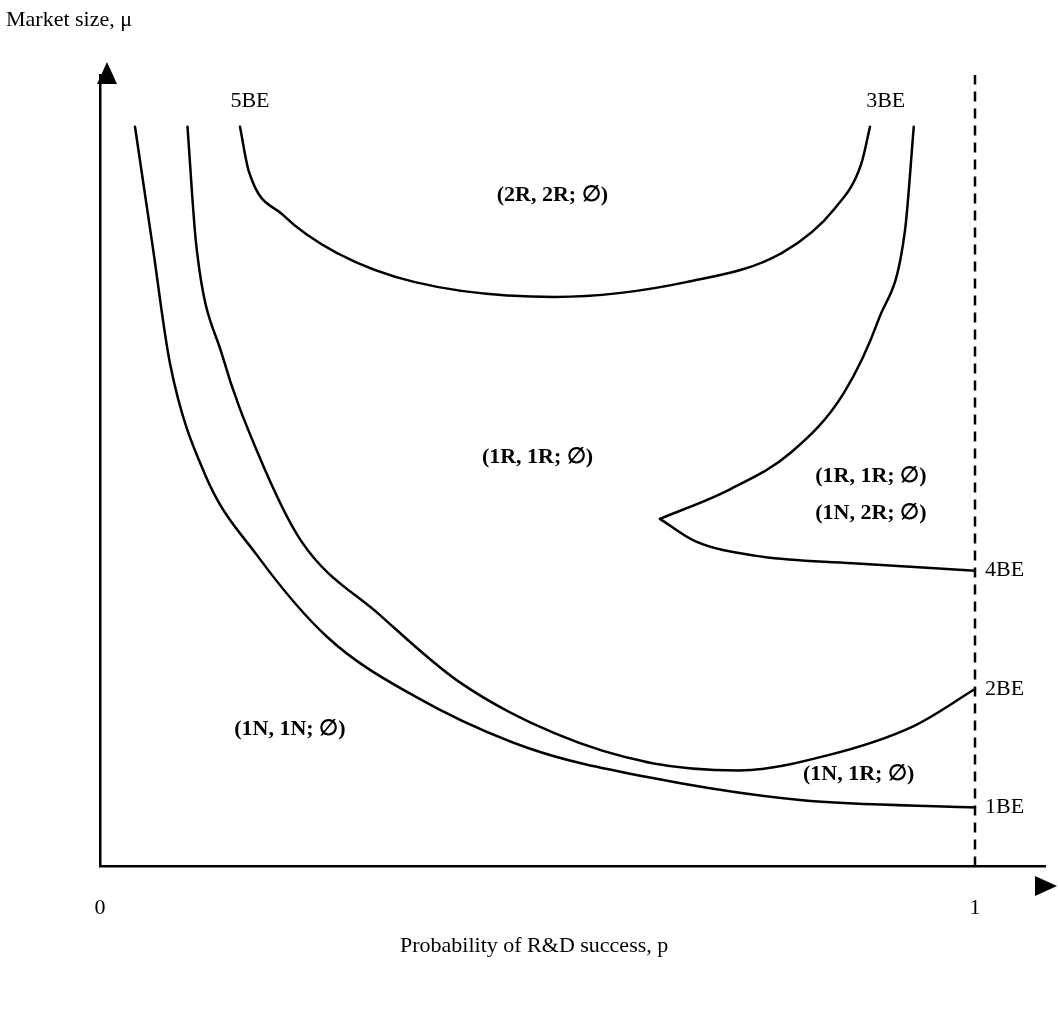 Image resolution: width=1058 pixels, height=1009 pixels. What do you see at coordinates (100, 906) in the screenshot?
I see `x-tick-label: 0` at bounding box center [100, 906].